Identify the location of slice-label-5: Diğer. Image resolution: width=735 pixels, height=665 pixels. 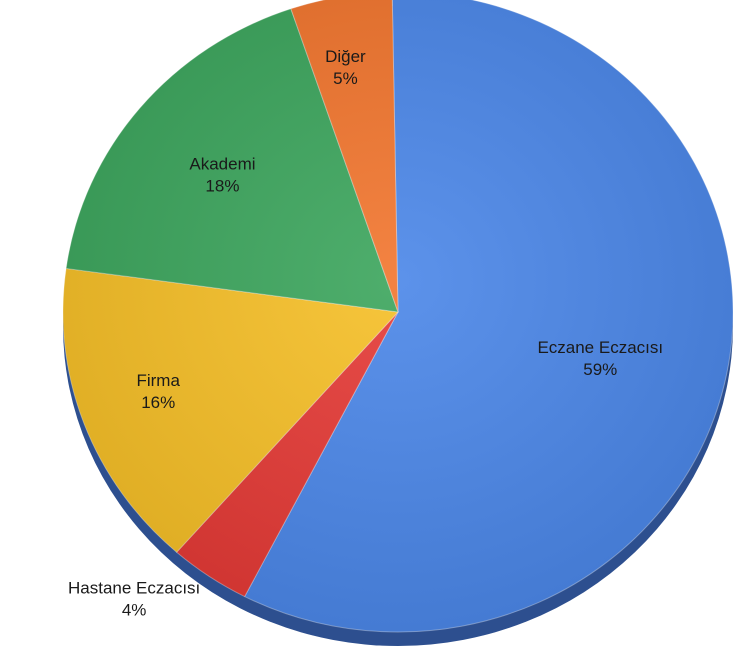
(345, 56).